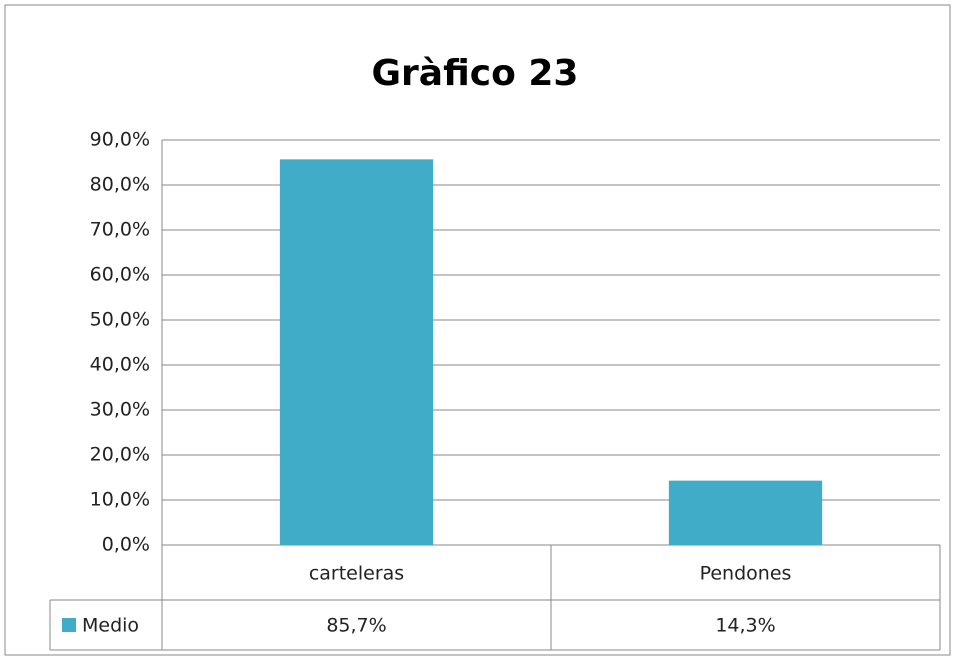  Describe the element at coordinates (746, 574) in the screenshot. I see `x-tick-label: Pendones` at that location.